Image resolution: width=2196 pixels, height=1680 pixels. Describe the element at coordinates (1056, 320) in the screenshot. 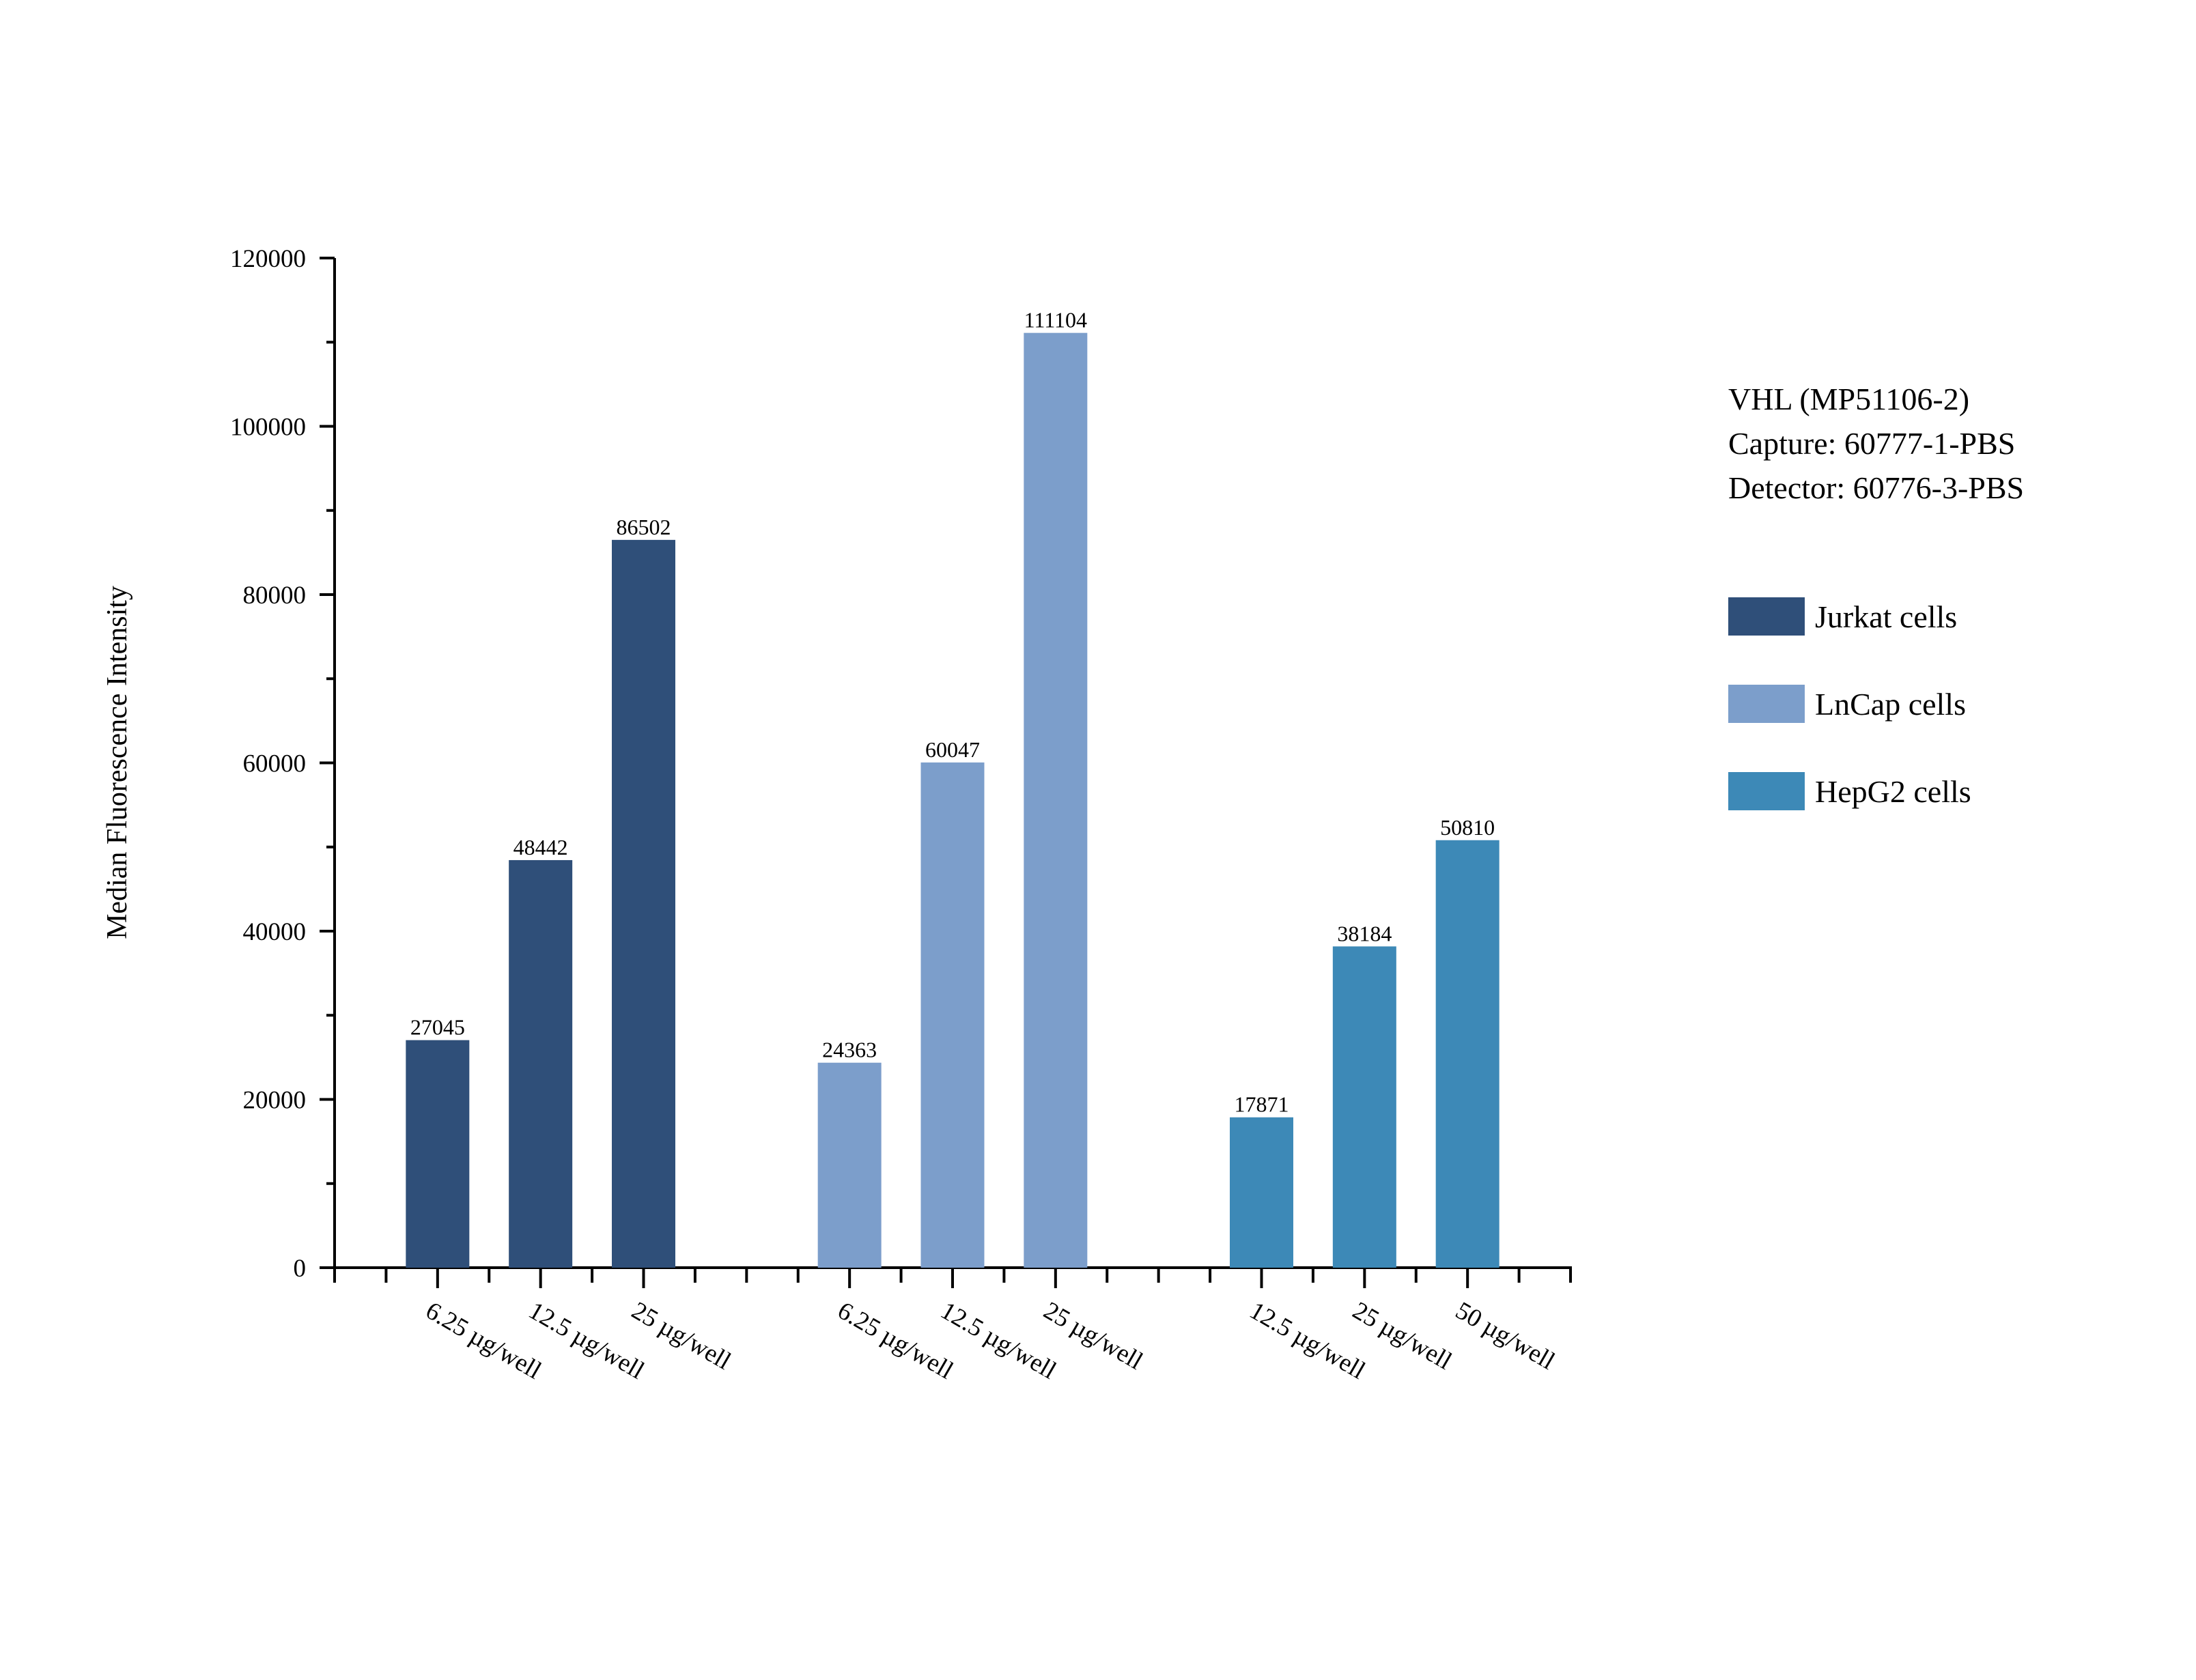

I see `data-label: 111104` at that location.